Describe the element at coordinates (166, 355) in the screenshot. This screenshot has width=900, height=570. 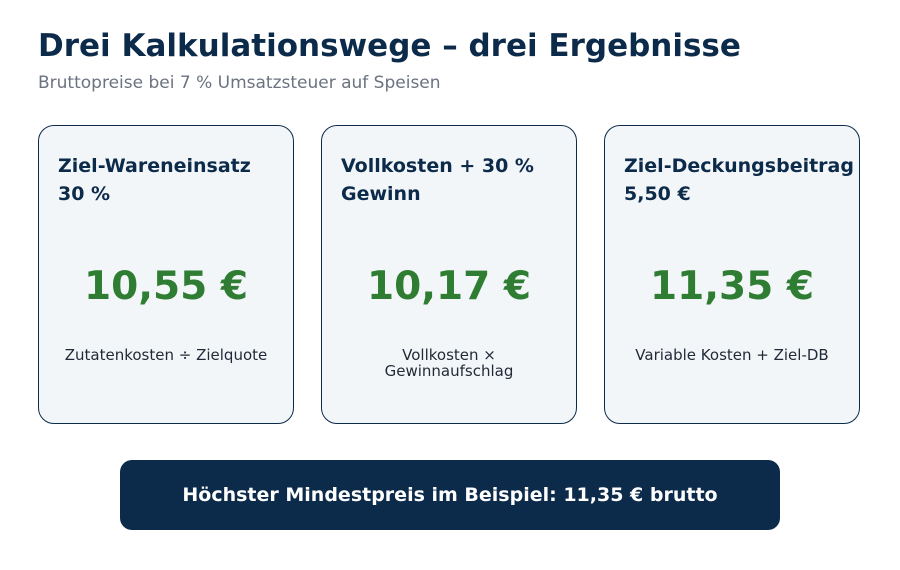
I see `card-formula-note: Zutatenkosten ÷ Zielquote` at that location.